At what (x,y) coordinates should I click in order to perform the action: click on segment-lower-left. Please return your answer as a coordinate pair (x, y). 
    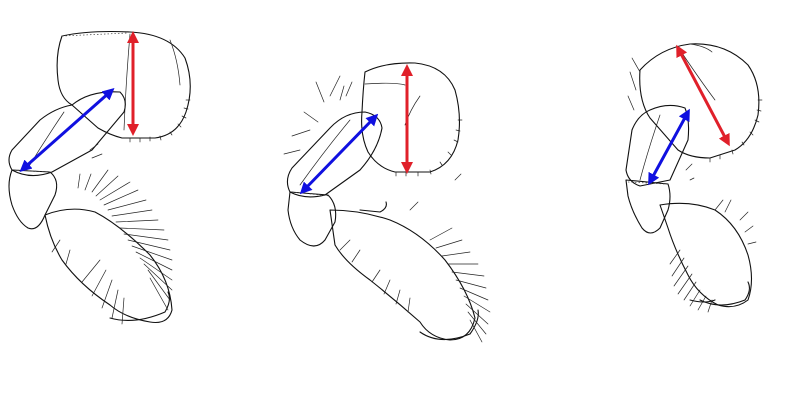
    Looking at the image, I should click on (33, 199).